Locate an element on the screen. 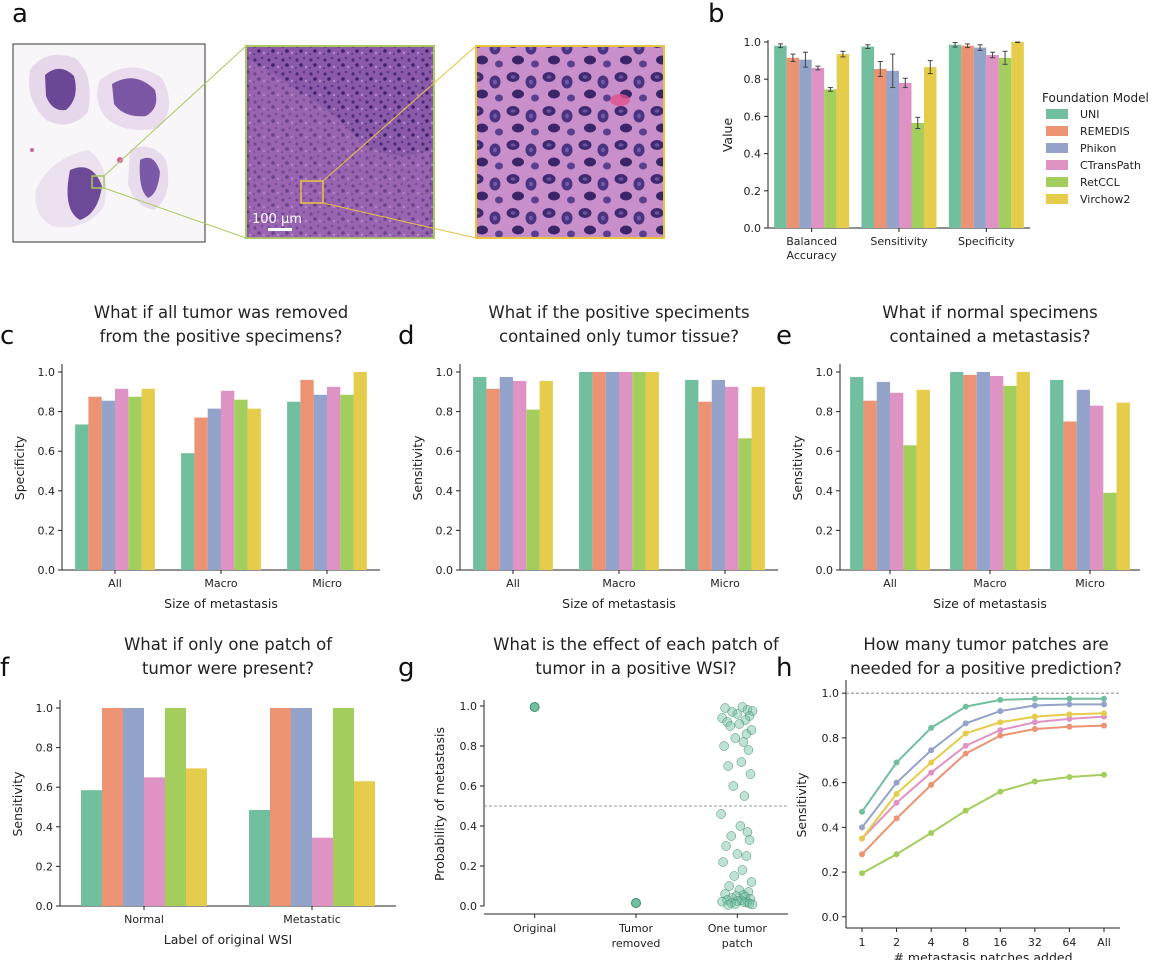  panel-label-e: e is located at coordinates (784, 336).